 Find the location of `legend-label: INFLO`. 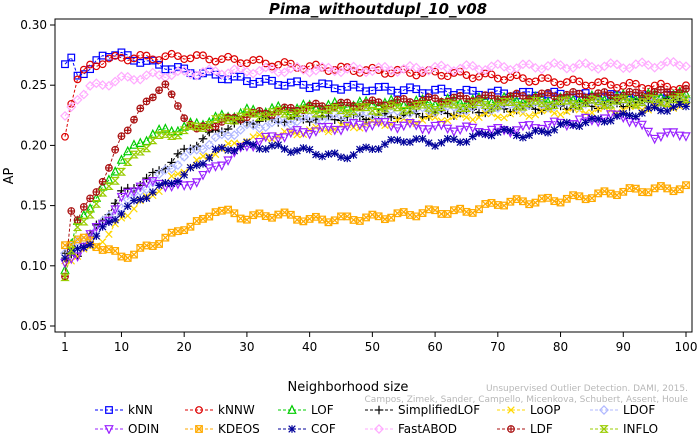

legend-label: INFLO is located at coordinates (640, 428).